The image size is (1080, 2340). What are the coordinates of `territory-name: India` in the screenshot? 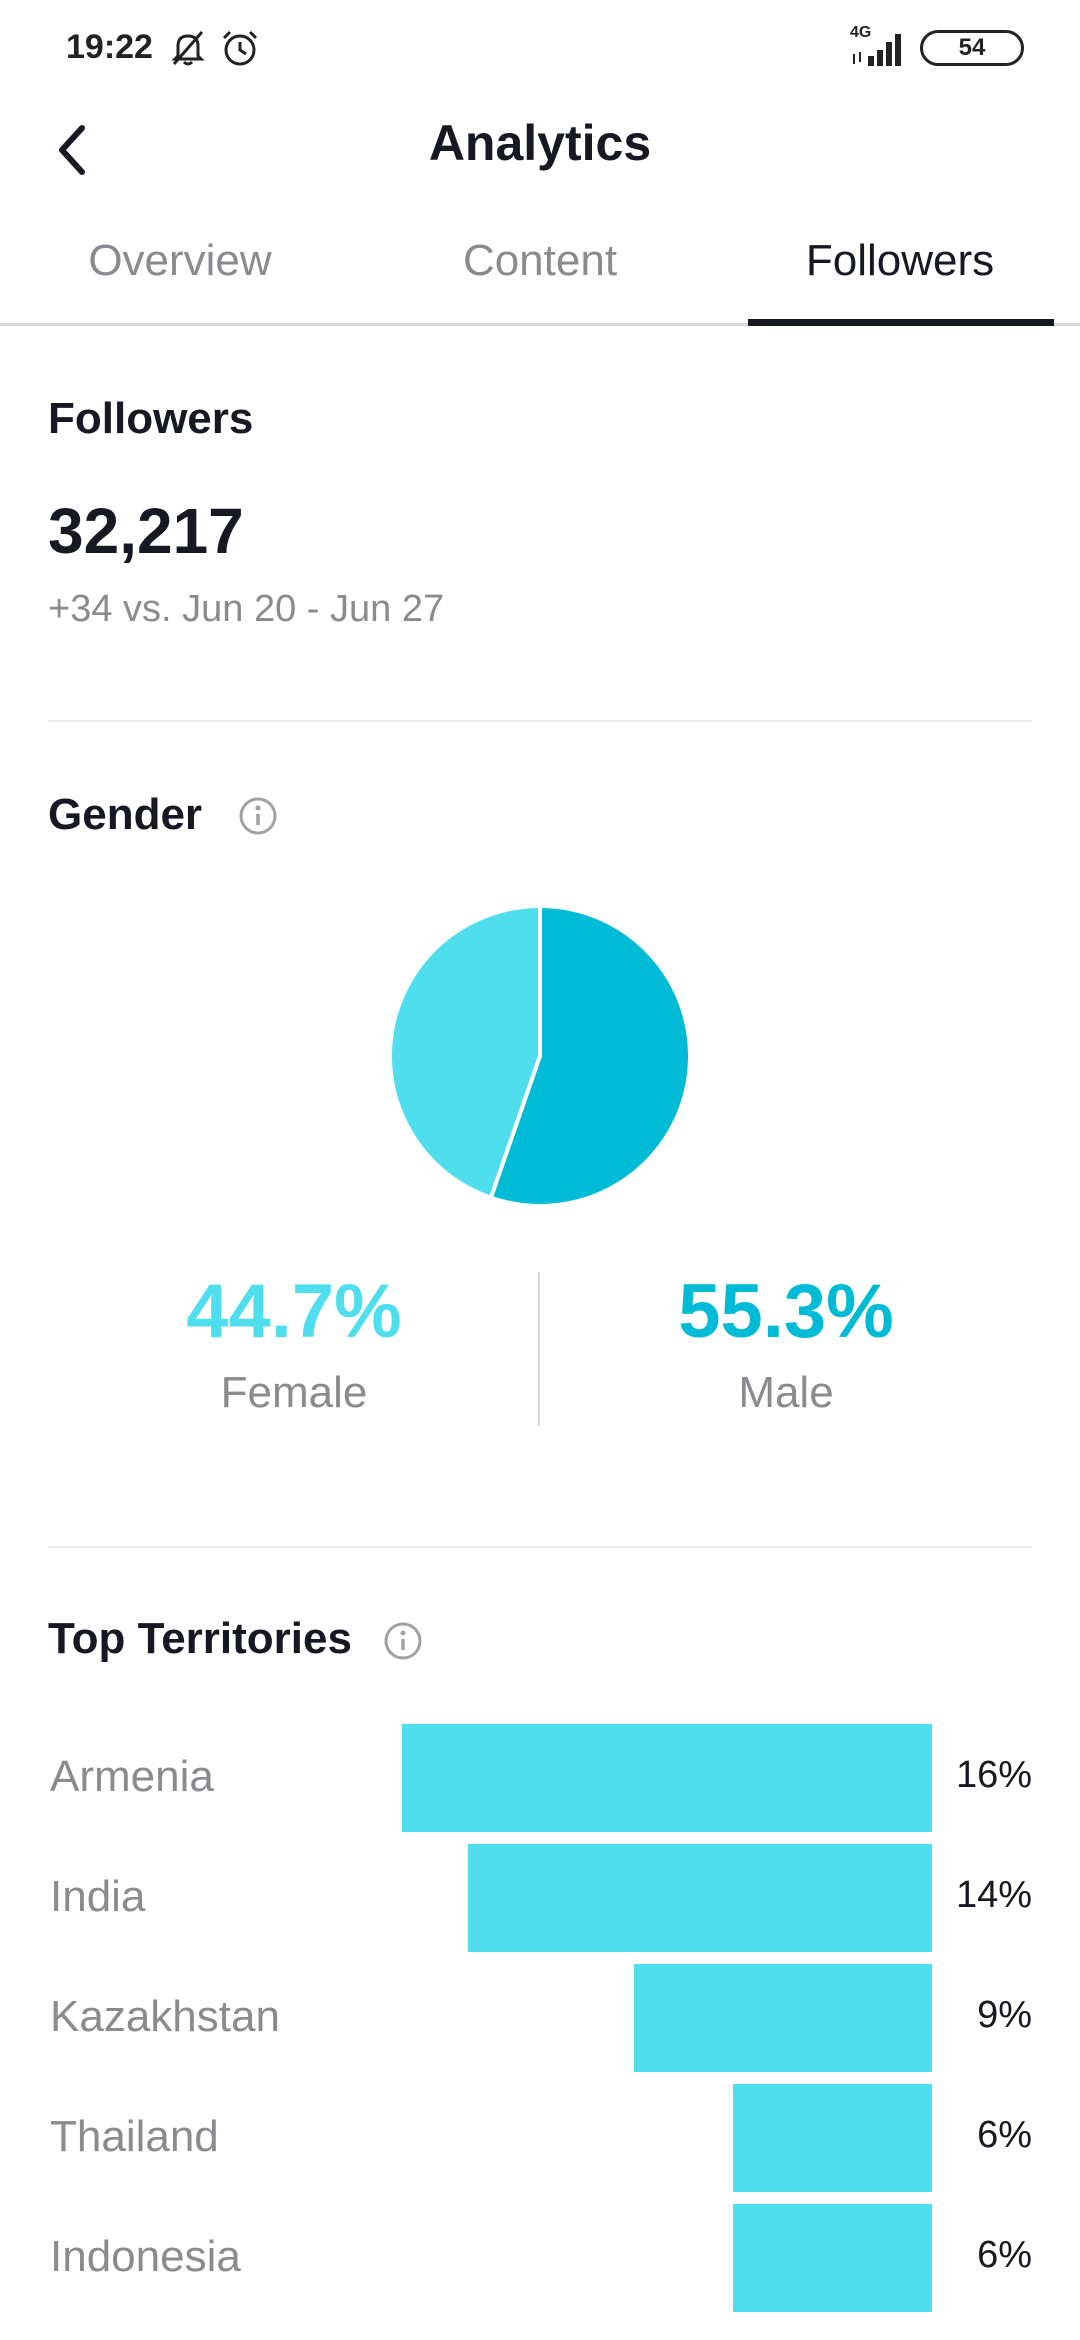 It's located at (98, 1896).